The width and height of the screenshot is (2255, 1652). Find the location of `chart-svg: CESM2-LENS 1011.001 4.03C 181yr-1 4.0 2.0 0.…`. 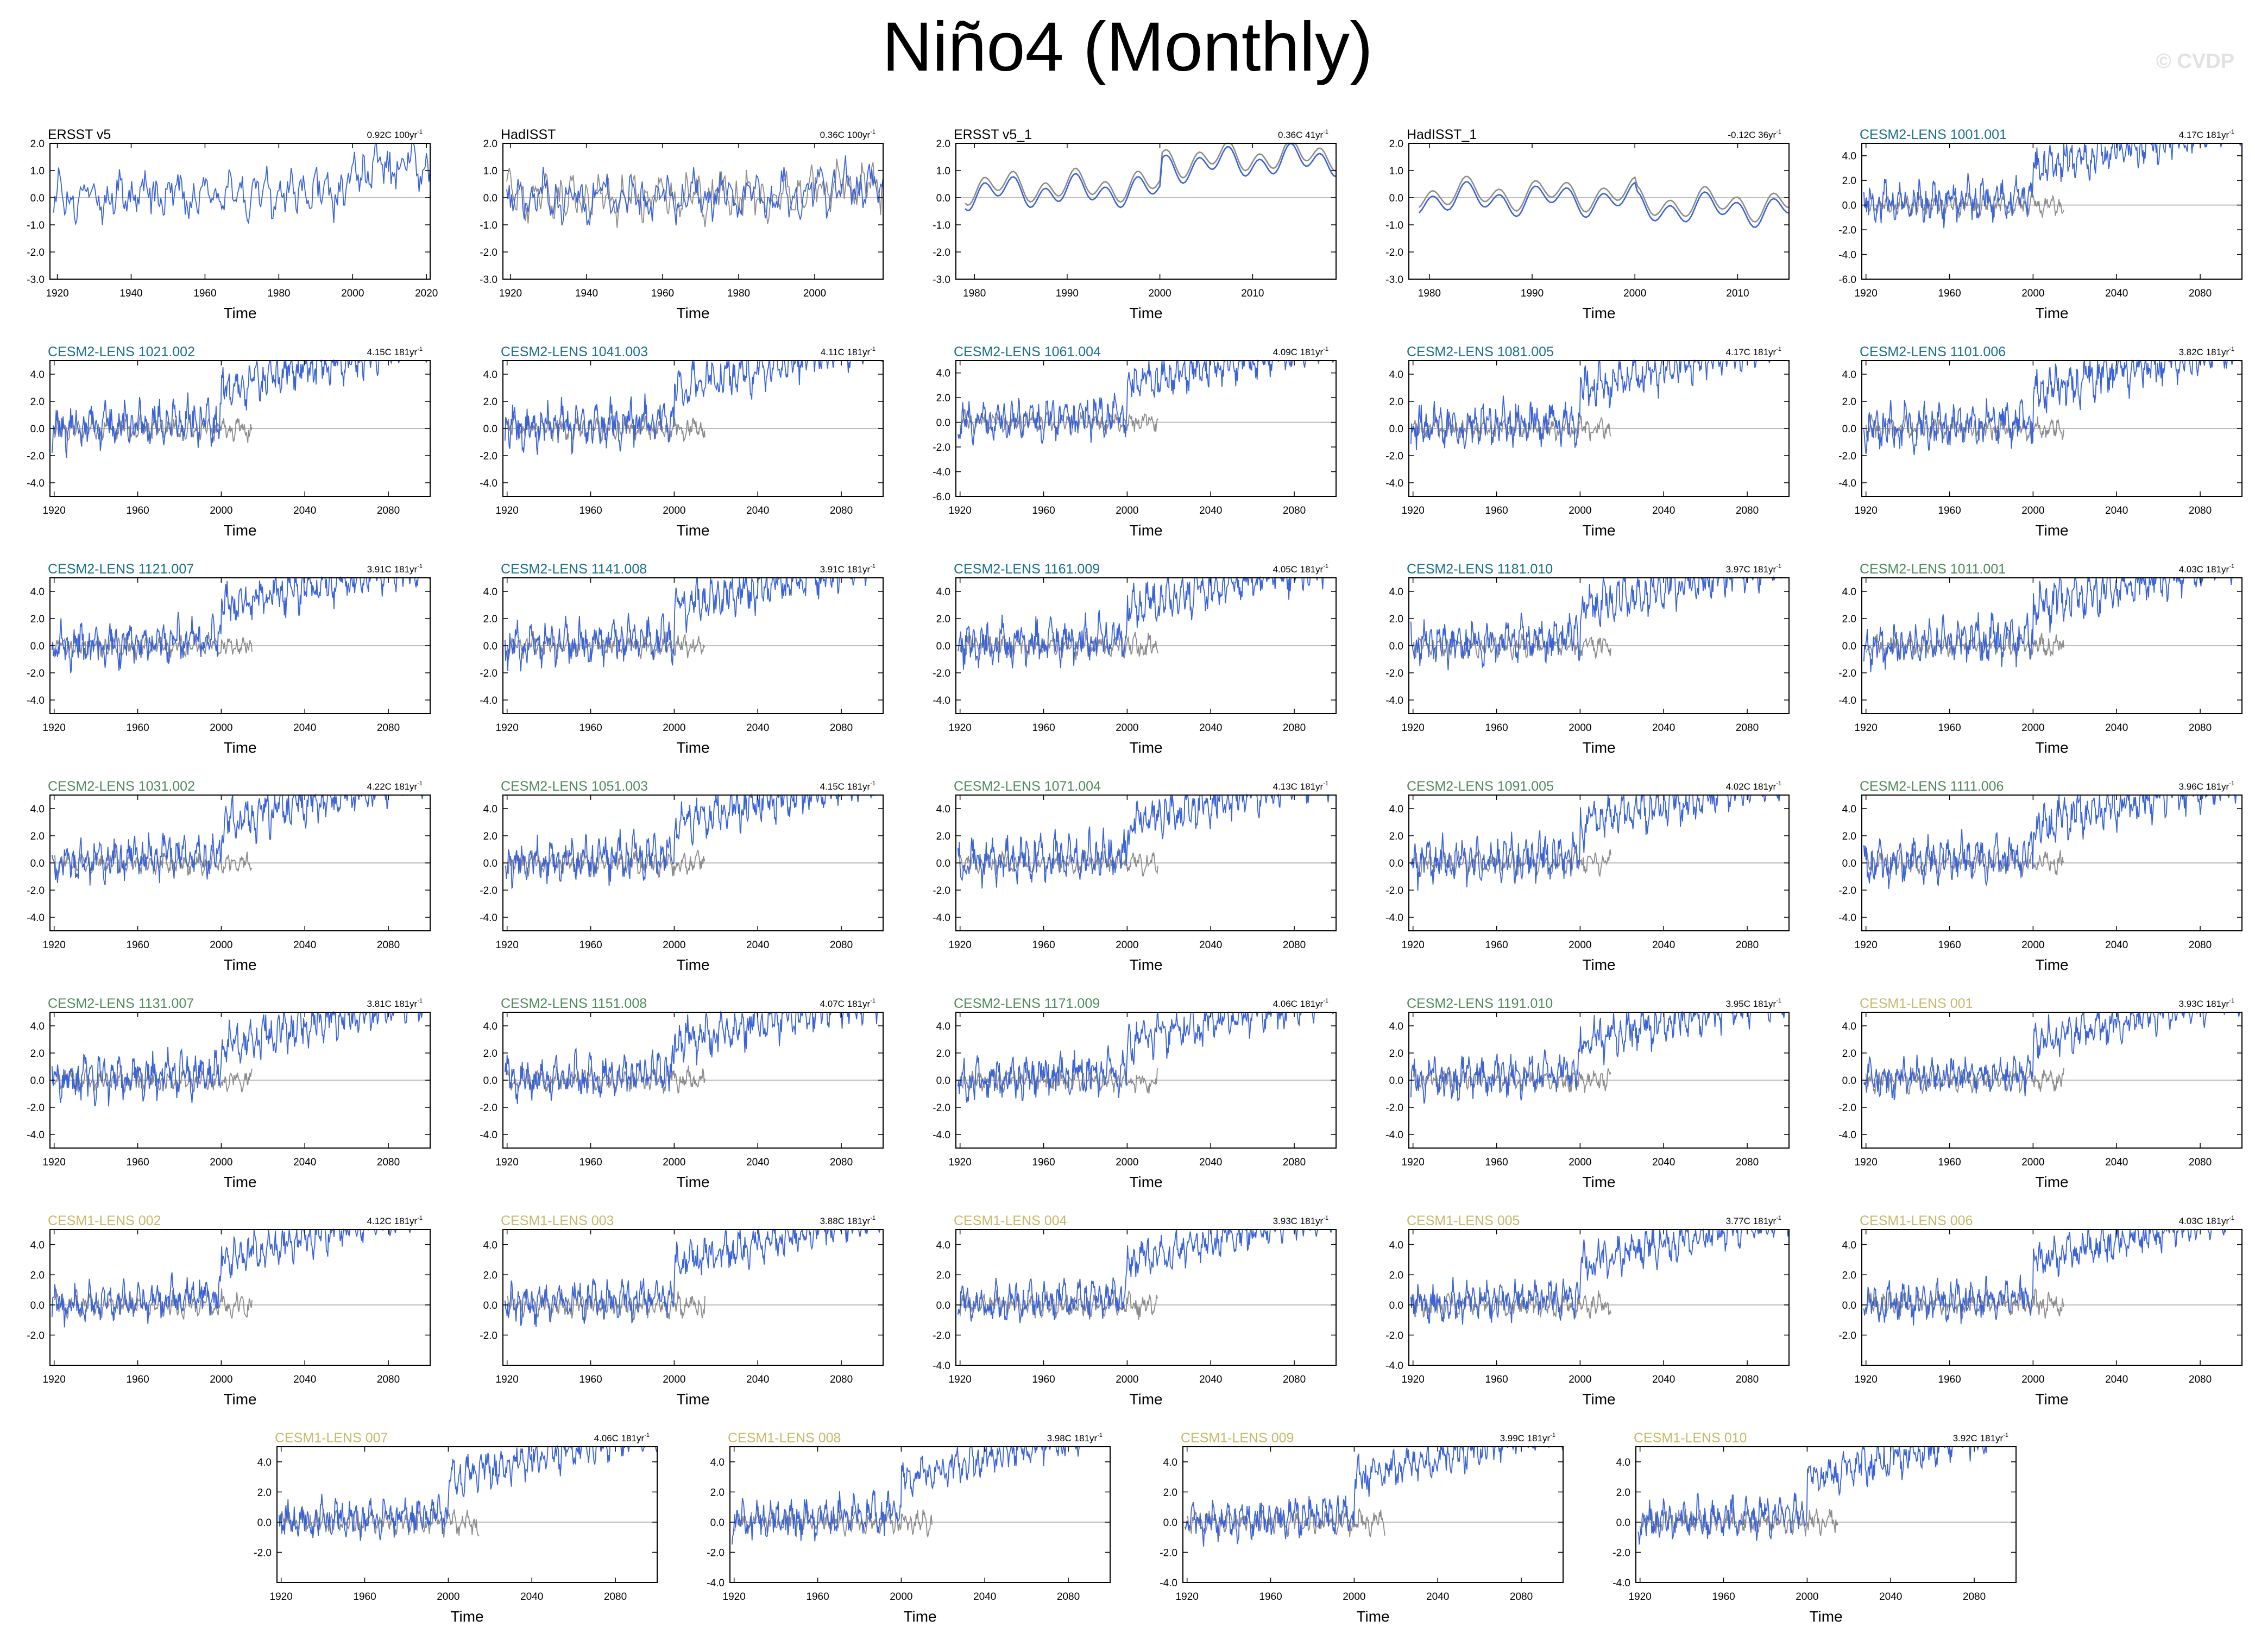

chart-svg: CESM2-LENS 1011.001 4.03C 181yr-1 4.0 2.0 0.… is located at coordinates (2040, 659).